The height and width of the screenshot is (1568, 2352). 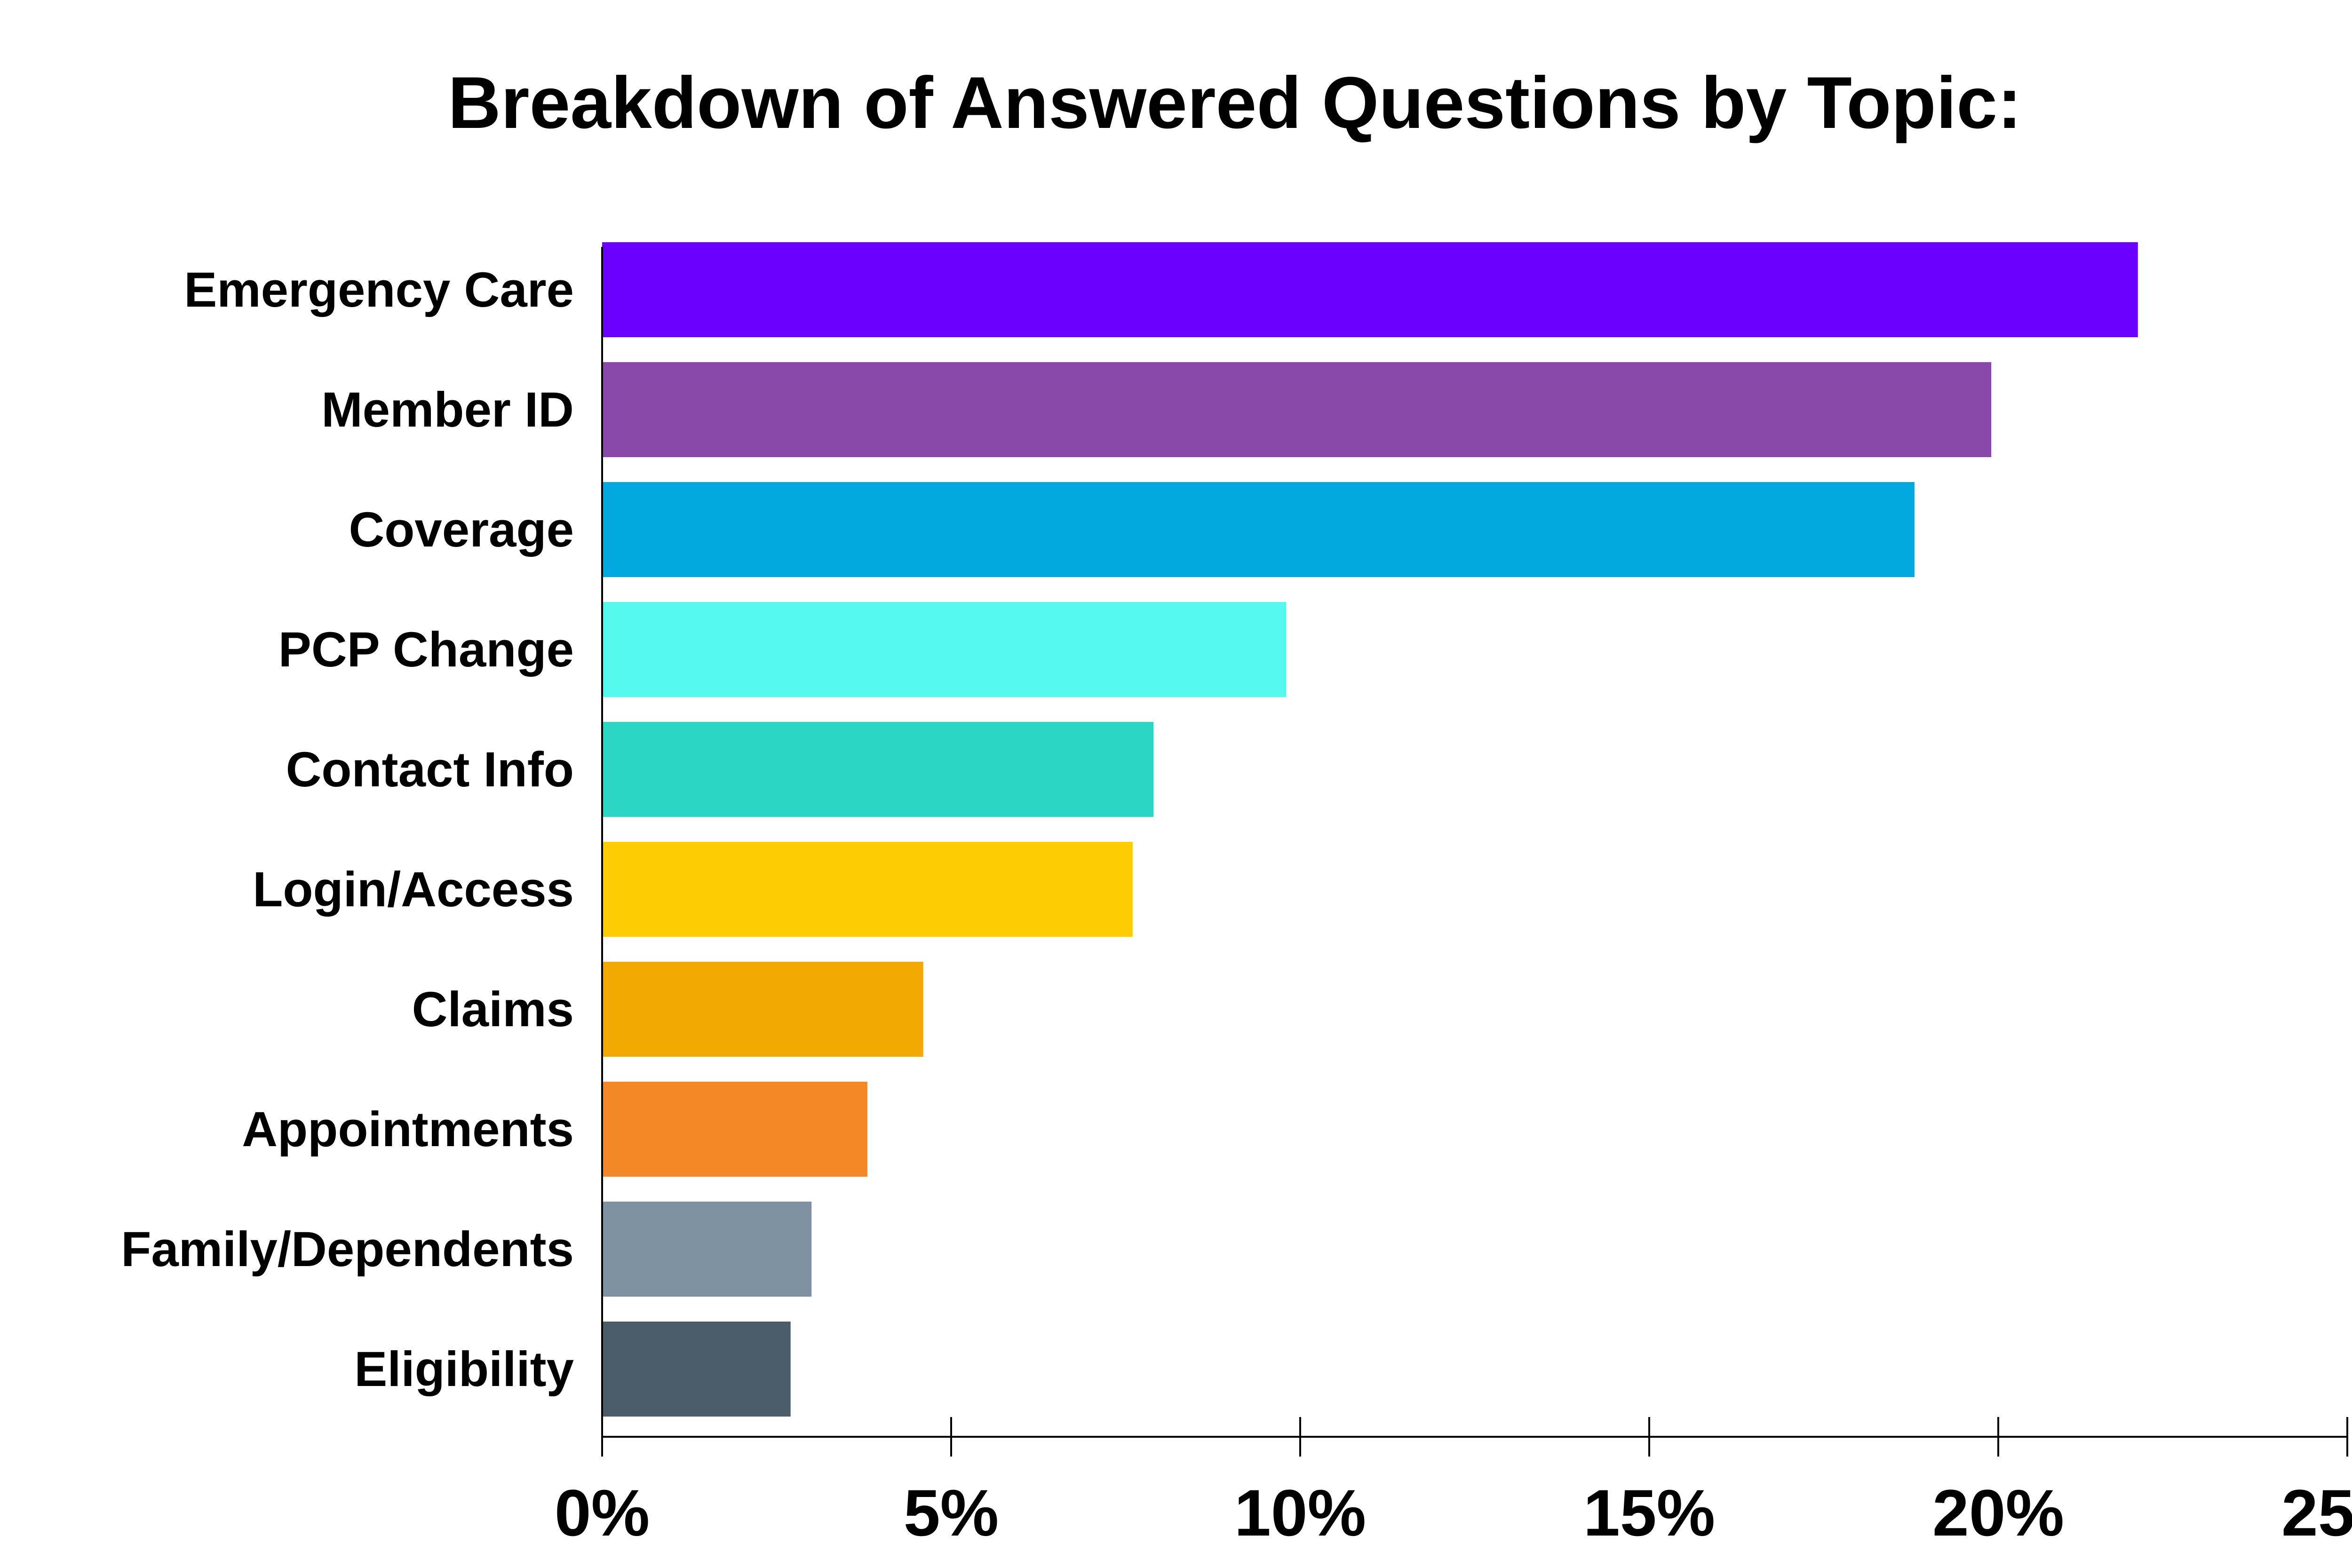 I want to click on category-label-eligibility: Eligibility, so click(x=464, y=1369).